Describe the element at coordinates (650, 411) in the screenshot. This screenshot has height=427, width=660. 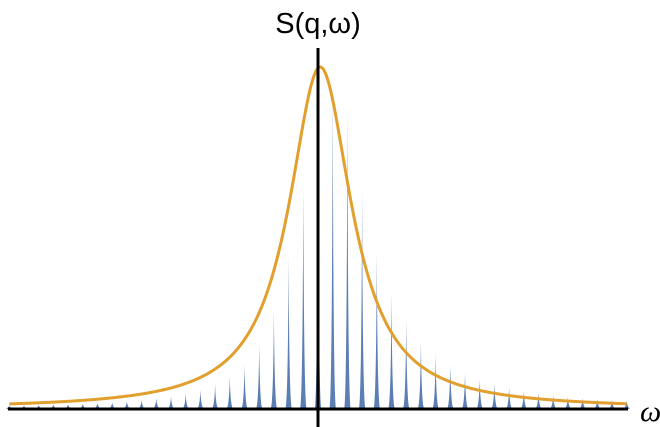
I see `x-axis-label: ω` at that location.